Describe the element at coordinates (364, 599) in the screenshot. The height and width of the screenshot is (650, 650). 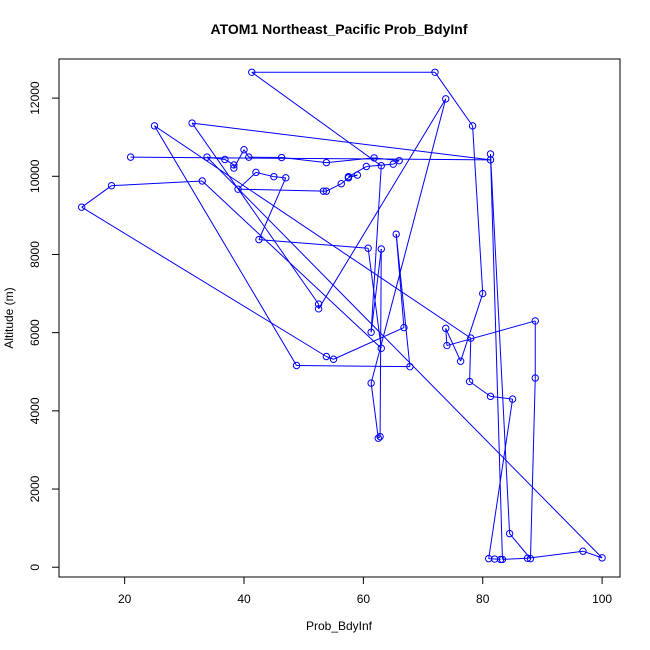
I see `x-tick-label: 60` at that location.